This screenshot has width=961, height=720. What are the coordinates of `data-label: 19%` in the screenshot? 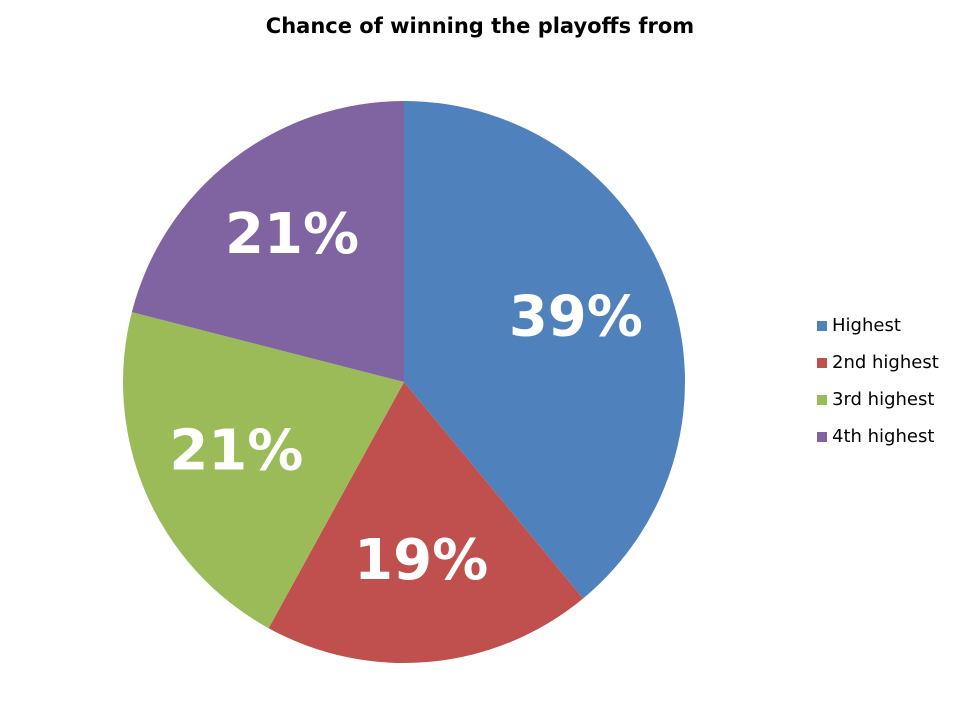 It's located at (421, 560).